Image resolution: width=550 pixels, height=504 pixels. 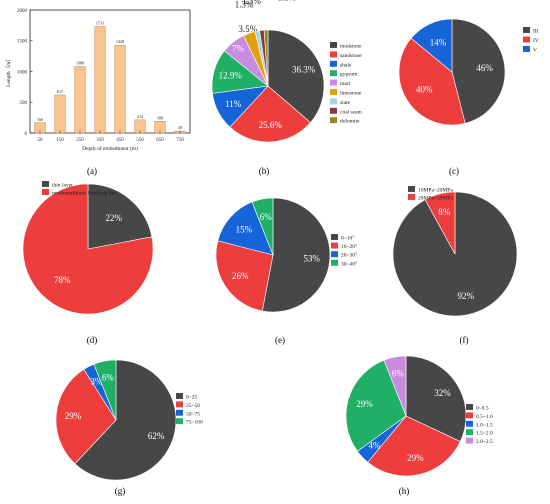 What do you see at coordinates (350, 122) in the screenshot?
I see `legend-label: dolomite` at bounding box center [350, 122].